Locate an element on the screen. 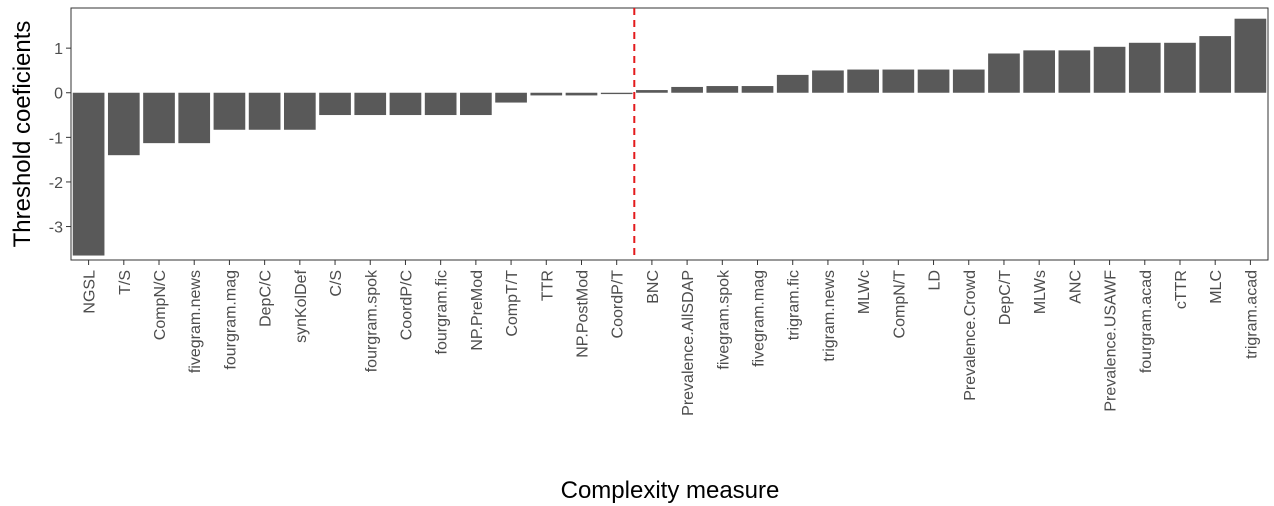 This screenshot has height=506, width=1274. x-tick-label: DepC/C is located at coordinates (266, 298).